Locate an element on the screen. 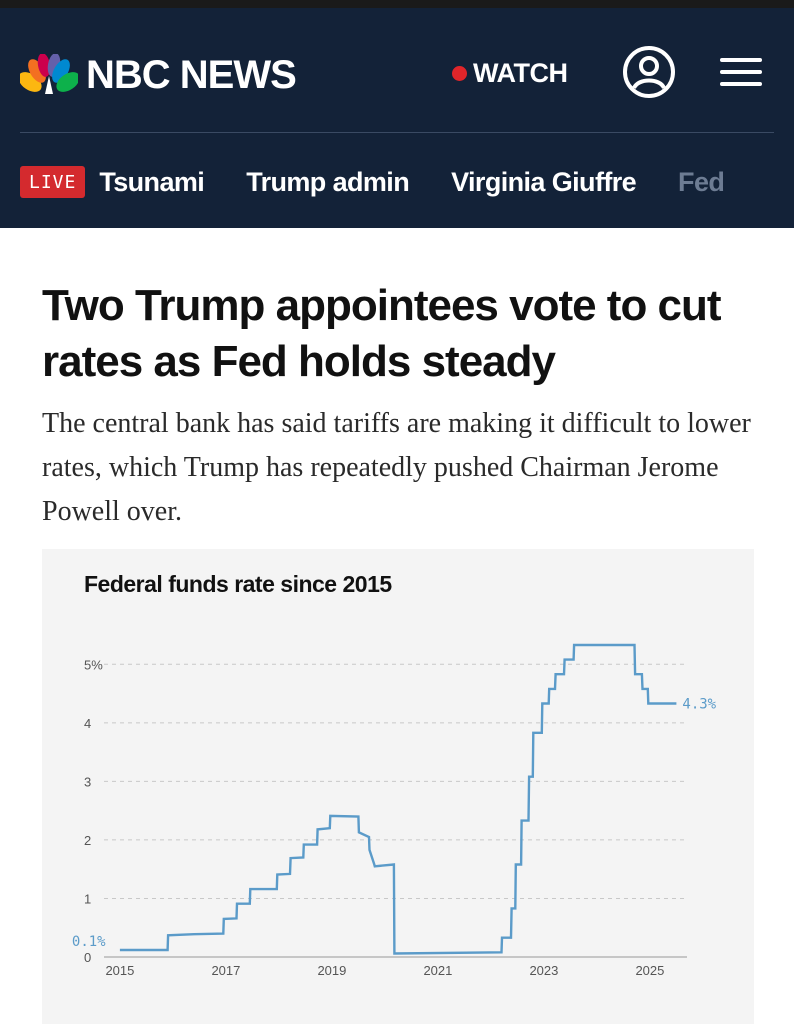 The height and width of the screenshot is (1024, 794). y-tick-label: 5% is located at coordinates (93, 664).